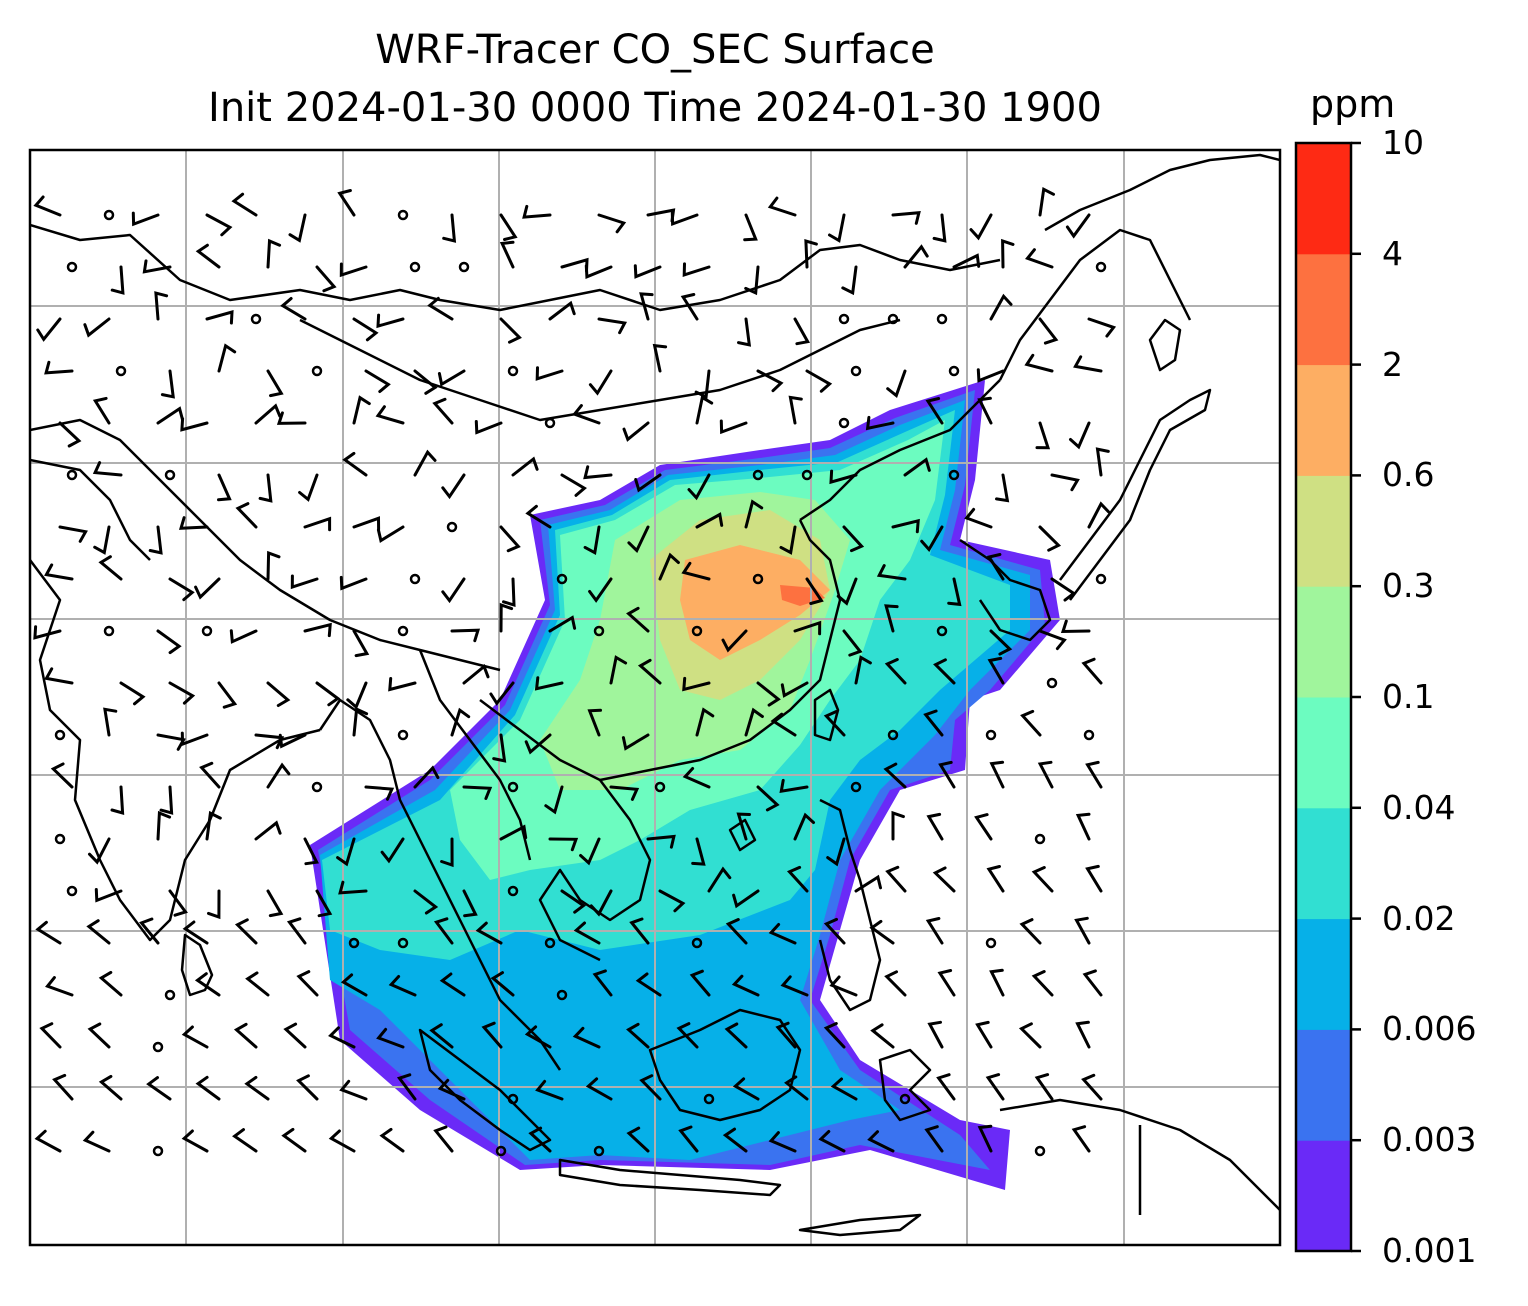 Image resolution: width=1528 pixels, height=1306 pixels. Describe the element at coordinates (905, 1085) in the screenshot. I see `coastline-sulawesi` at that location.